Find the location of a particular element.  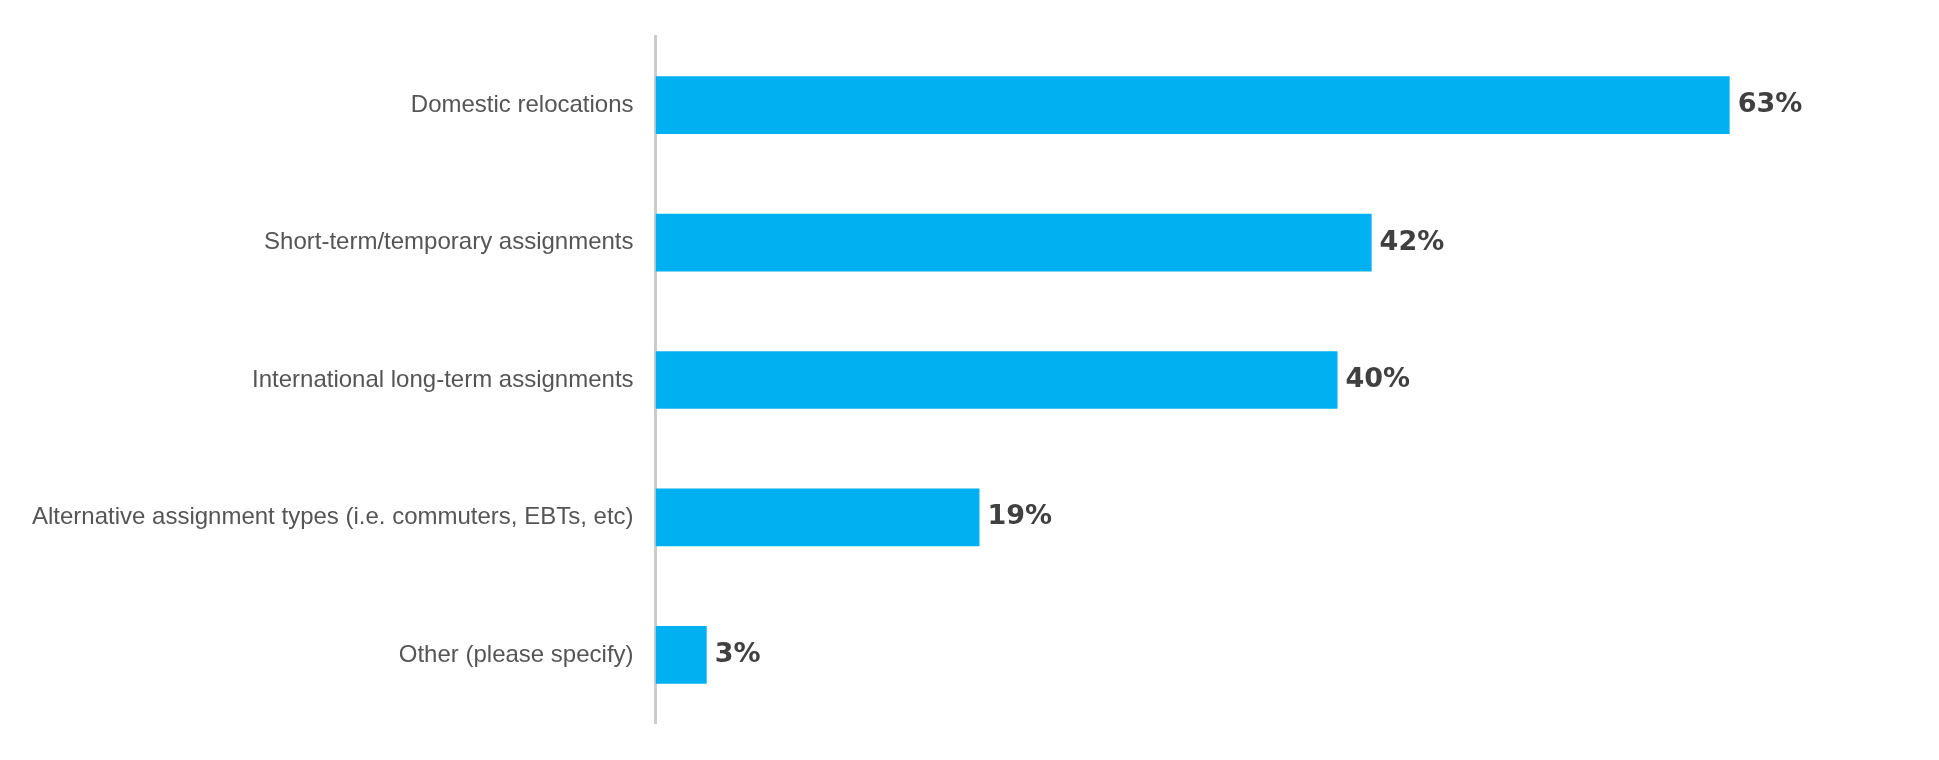

data-label: 42% is located at coordinates (1412, 240).